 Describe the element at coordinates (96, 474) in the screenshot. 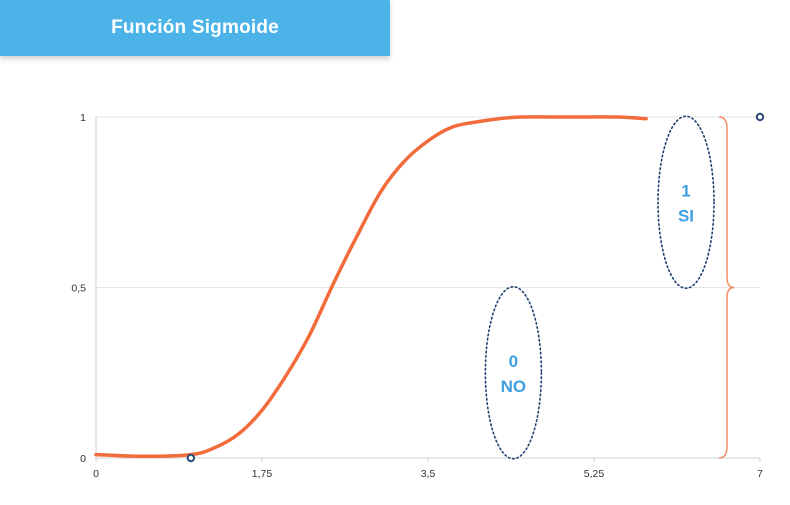

I see `x-tick-label: 0` at that location.